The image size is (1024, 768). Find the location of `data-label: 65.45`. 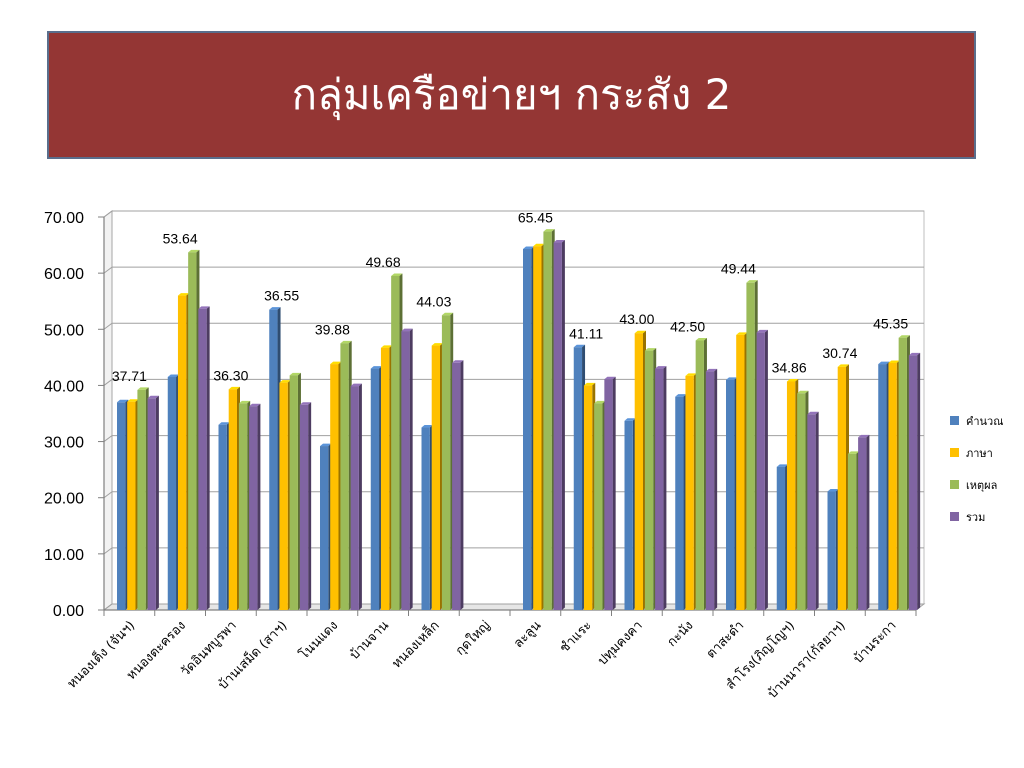

data-label: 65.45 is located at coordinates (535, 218).